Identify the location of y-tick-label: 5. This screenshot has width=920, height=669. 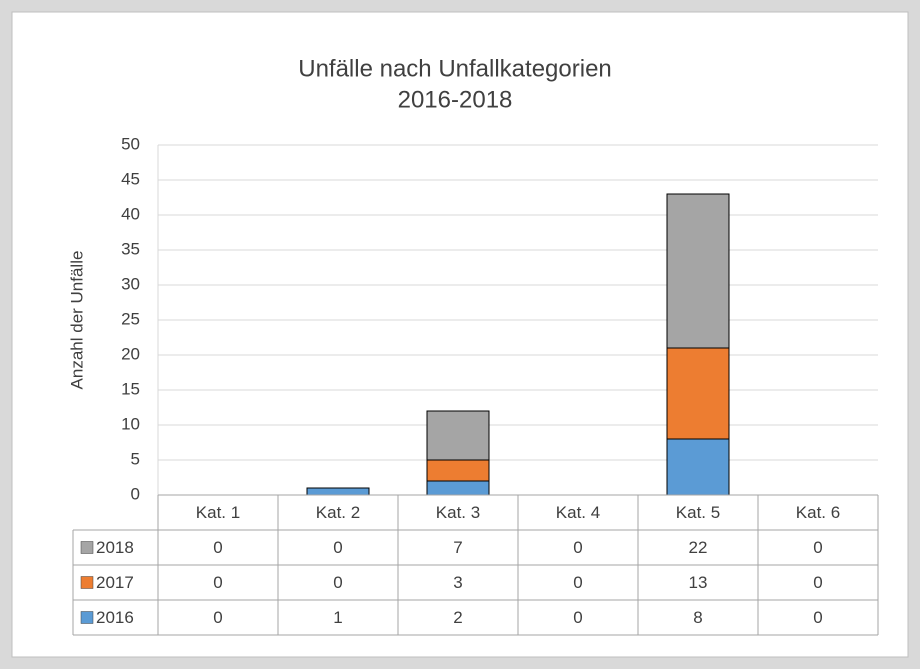
(135, 458).